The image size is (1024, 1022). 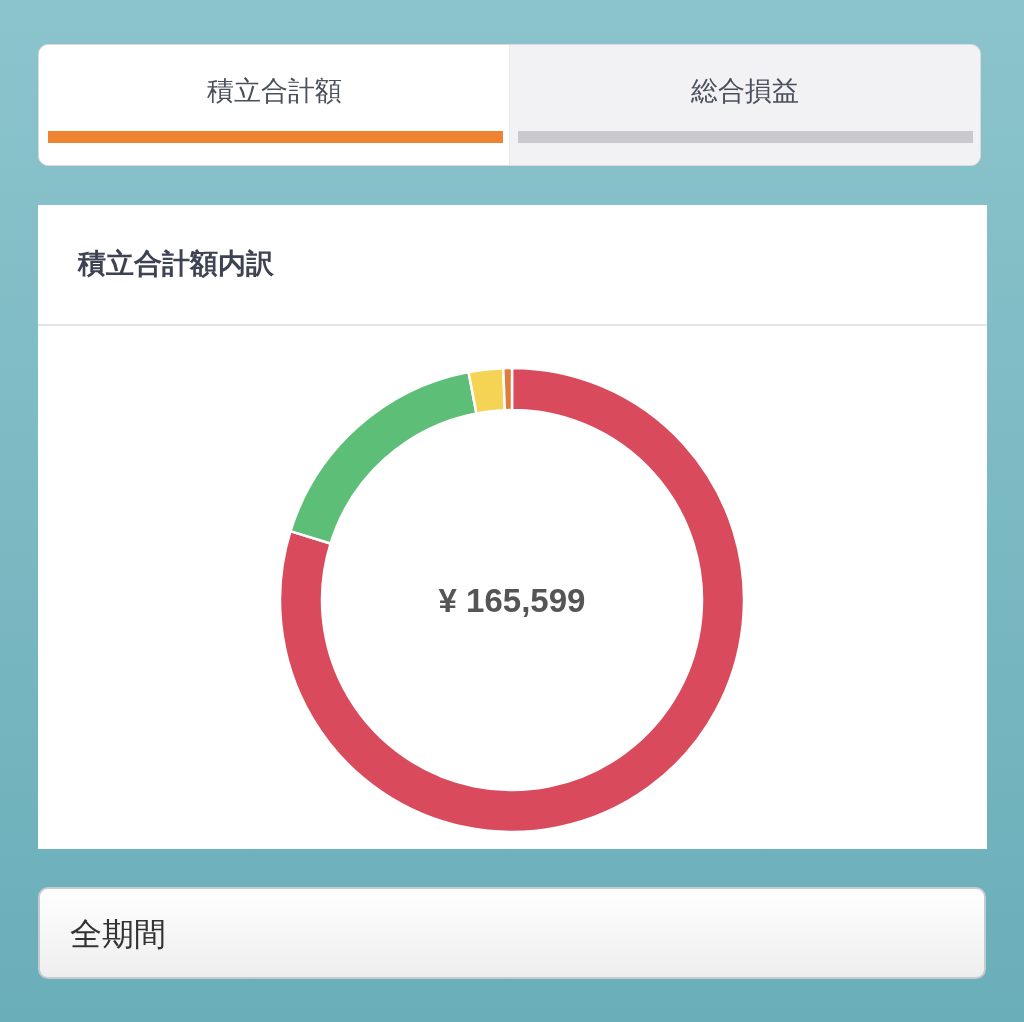 What do you see at coordinates (512, 600) in the screenshot?
I see `center-total: ¥ 165,599` at bounding box center [512, 600].